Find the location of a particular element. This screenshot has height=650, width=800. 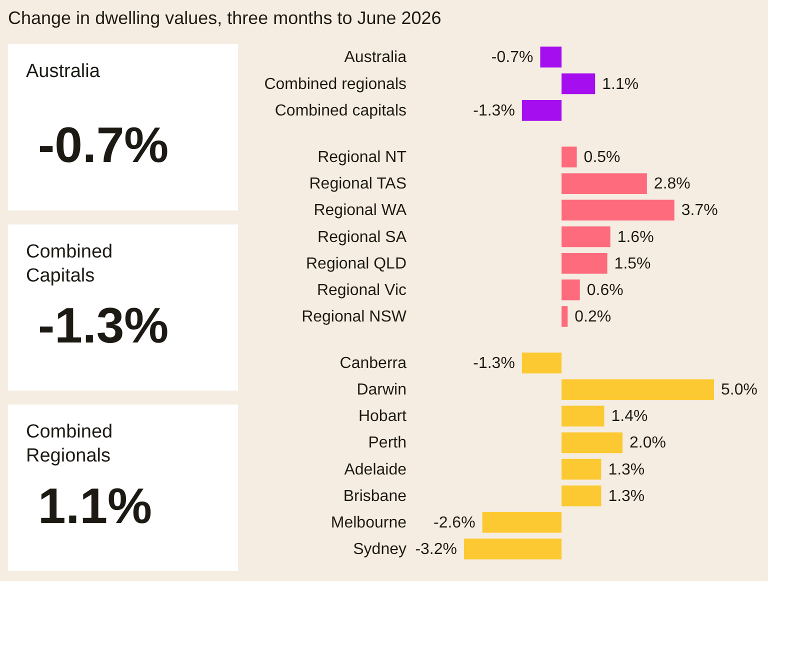

y-tick-label: Regional Vic is located at coordinates (361, 290).